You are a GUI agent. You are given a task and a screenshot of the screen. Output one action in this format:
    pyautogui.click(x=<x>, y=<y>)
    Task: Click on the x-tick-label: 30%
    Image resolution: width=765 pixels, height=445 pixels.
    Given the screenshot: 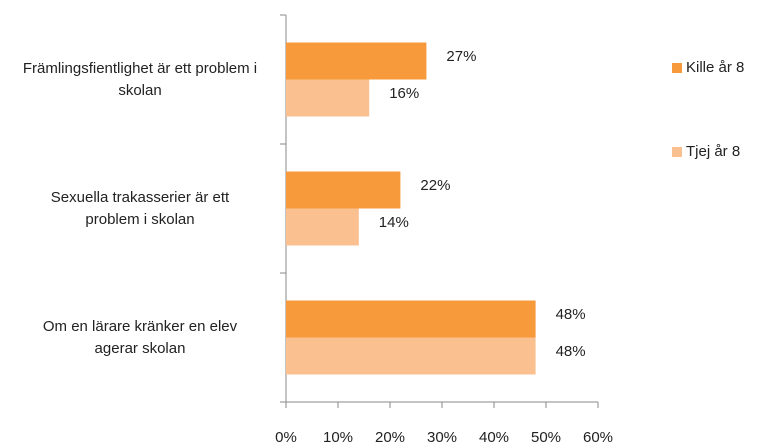 What is the action you would take?
    pyautogui.click(x=442, y=437)
    